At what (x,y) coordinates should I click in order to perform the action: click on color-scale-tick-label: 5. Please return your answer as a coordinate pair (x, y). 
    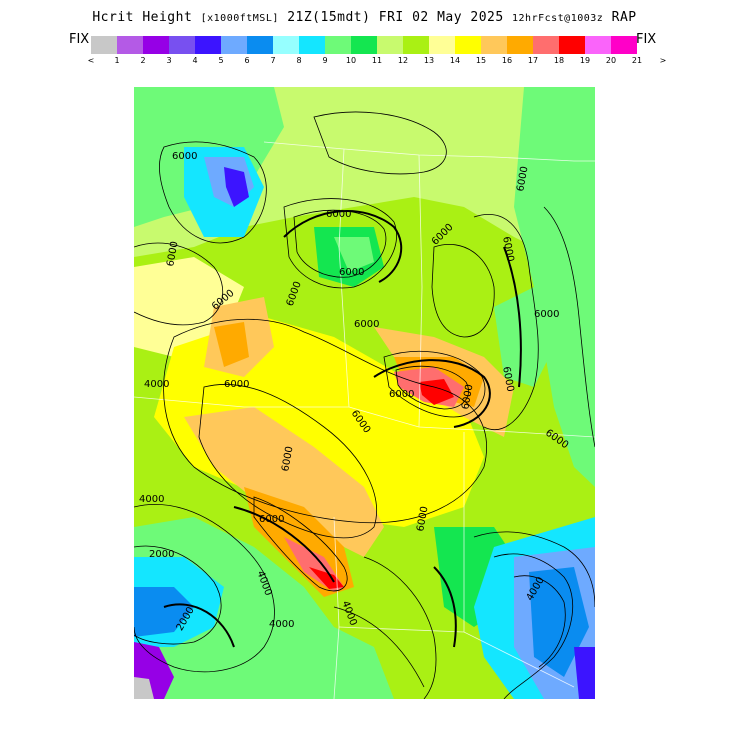
    Looking at the image, I should click on (221, 60).